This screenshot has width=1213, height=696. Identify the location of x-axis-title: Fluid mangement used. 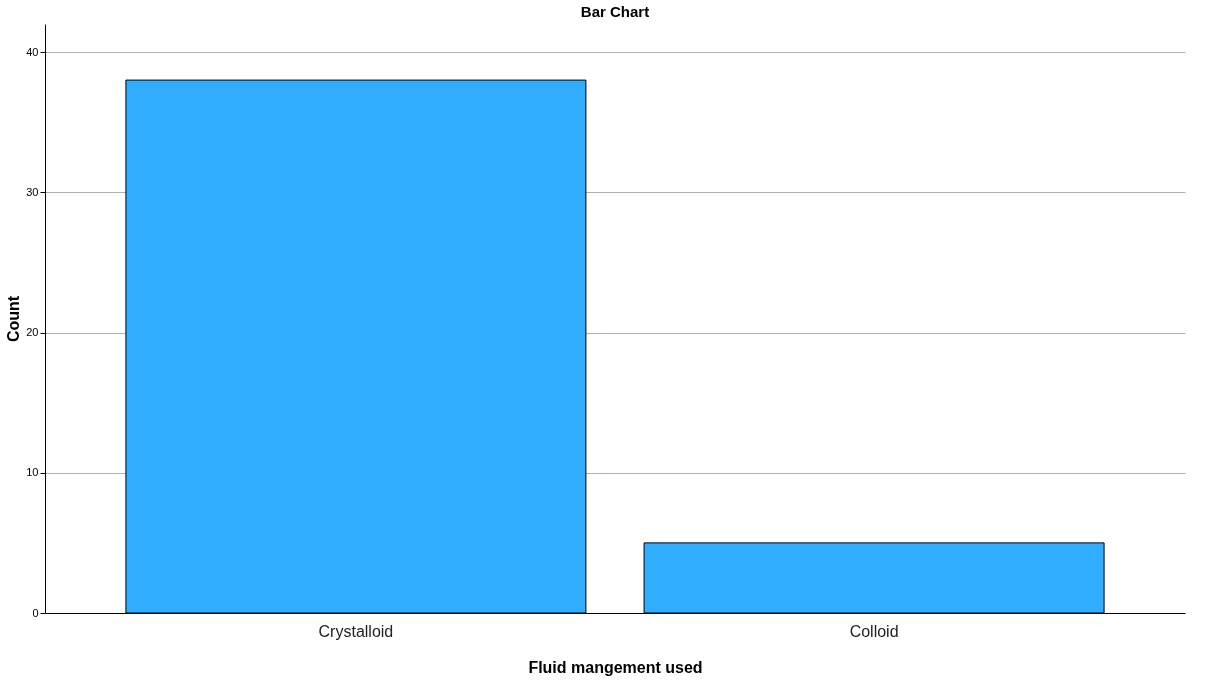
(615, 667).